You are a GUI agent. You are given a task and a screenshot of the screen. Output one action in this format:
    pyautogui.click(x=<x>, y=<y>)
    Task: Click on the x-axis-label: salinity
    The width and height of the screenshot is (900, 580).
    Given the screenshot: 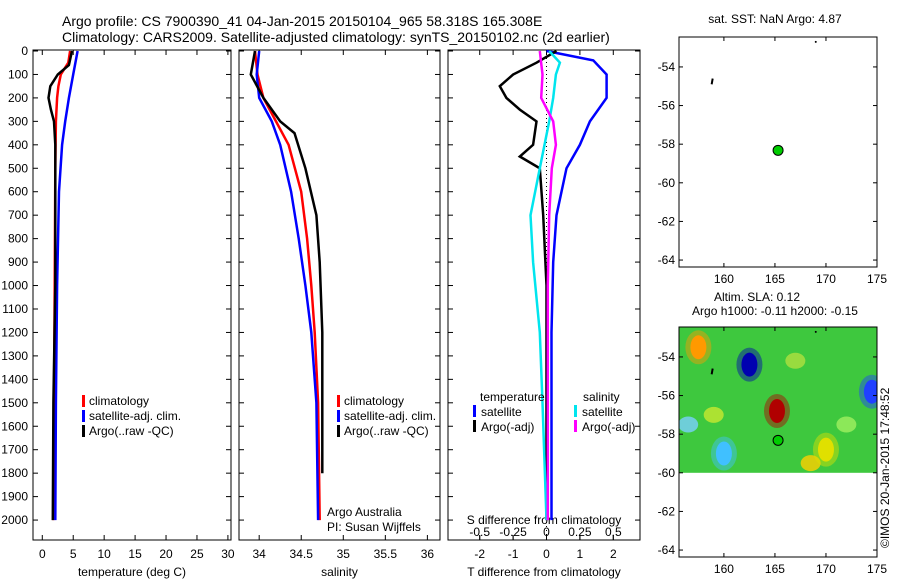 What is the action you would take?
    pyautogui.click(x=339, y=572)
    